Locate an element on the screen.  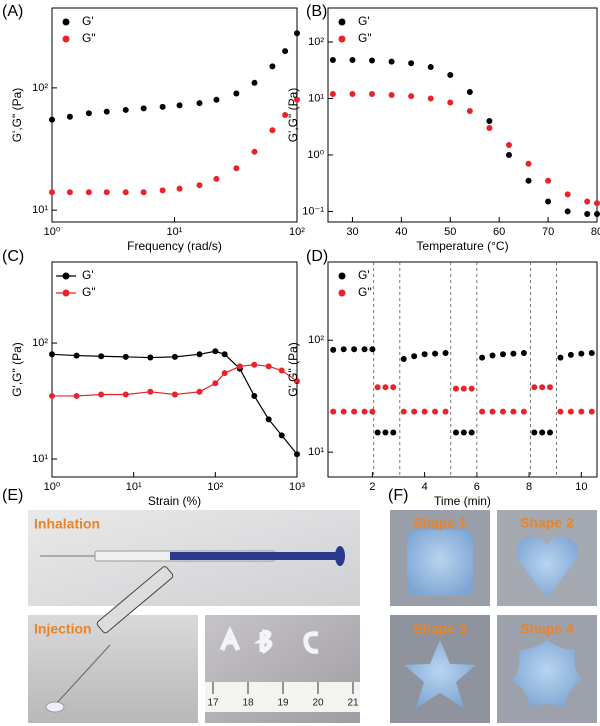
x-axis-label: Time (min) is located at coordinates (462, 501).